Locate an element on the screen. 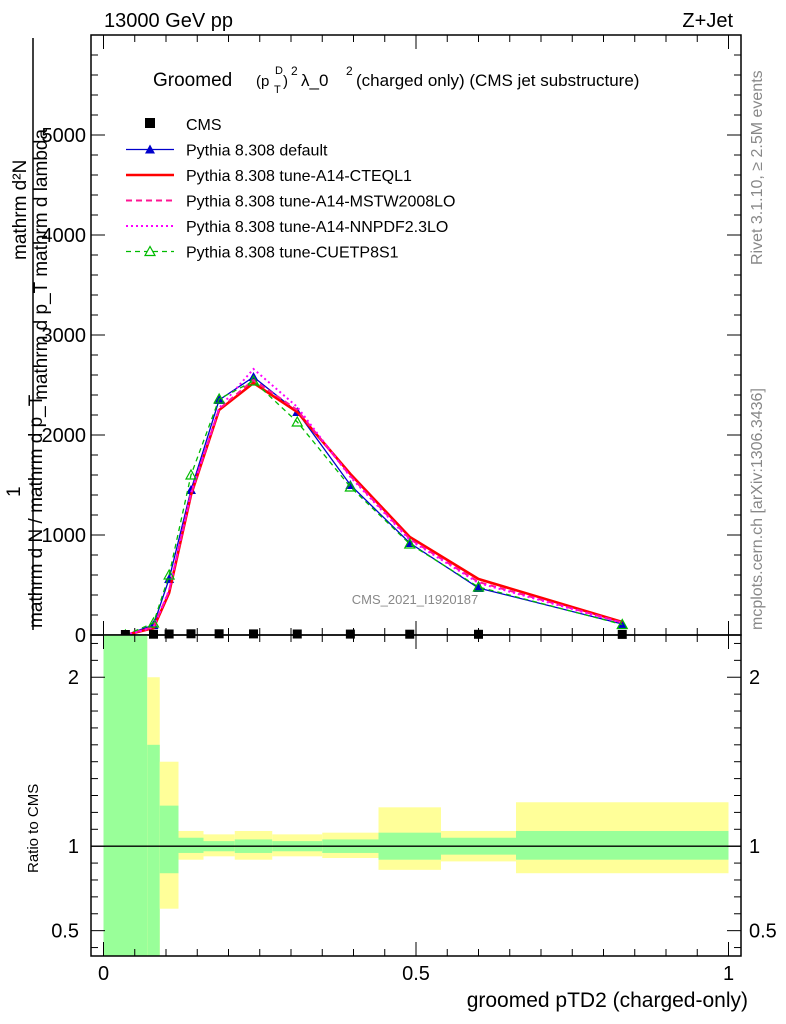 Image resolution: width=786 pixels, height=1024 pixels. ylabel-bottom: mathrm d N / mathrm d p_T is located at coordinates (36, 511).